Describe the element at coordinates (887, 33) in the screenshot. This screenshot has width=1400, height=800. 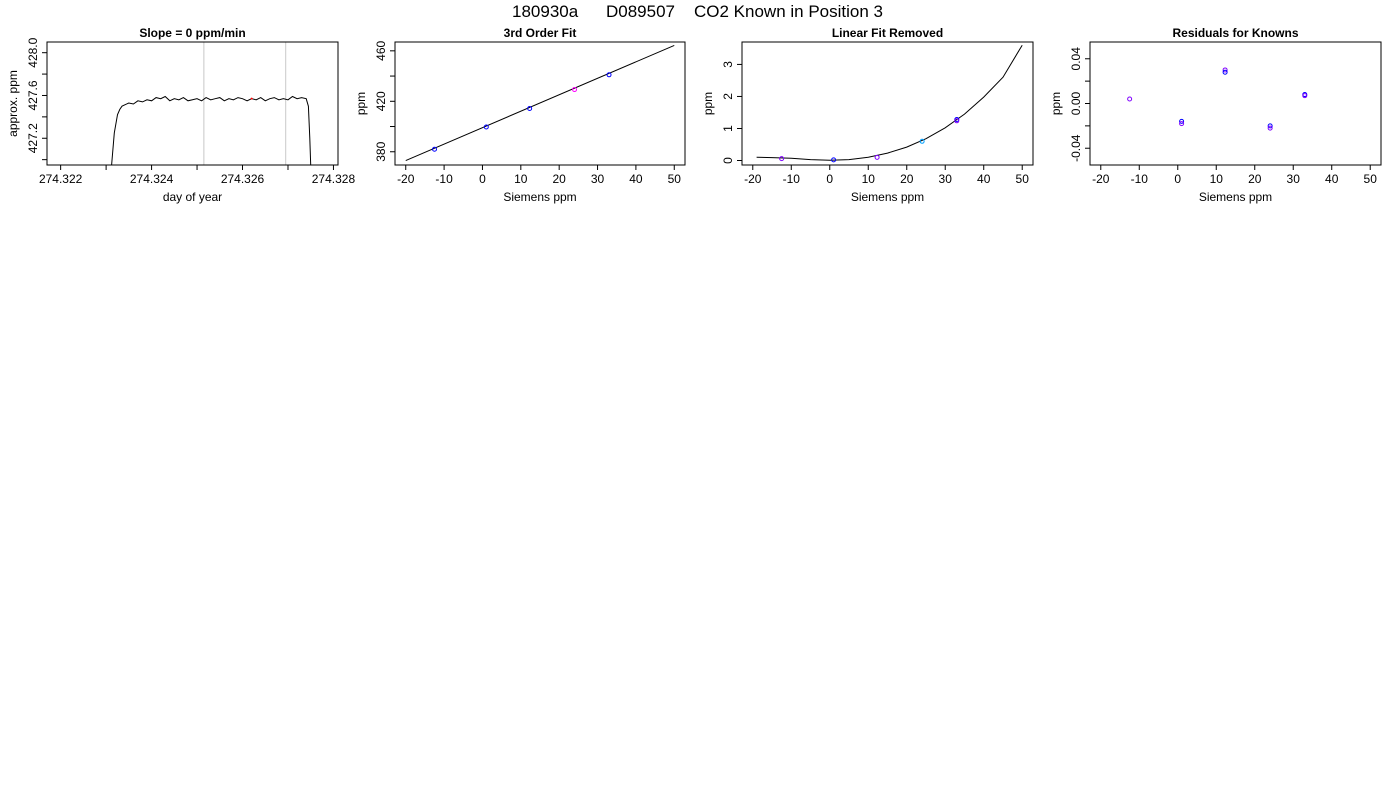
I see `panel-title: Linear Fit Removed` at that location.